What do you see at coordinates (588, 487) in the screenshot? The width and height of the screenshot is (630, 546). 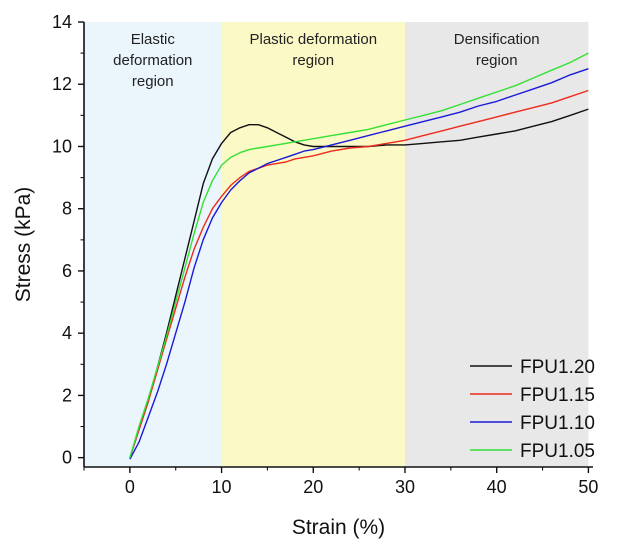 I see `x-tick-label-50: 50` at bounding box center [588, 487].